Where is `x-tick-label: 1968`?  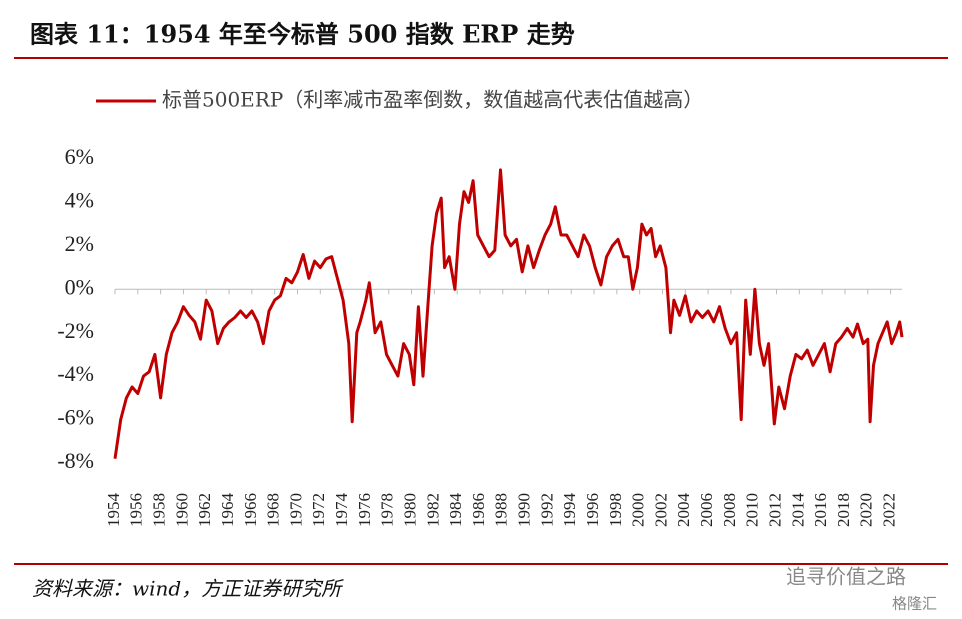
x-tick-label: 1968 is located at coordinates (273, 510).